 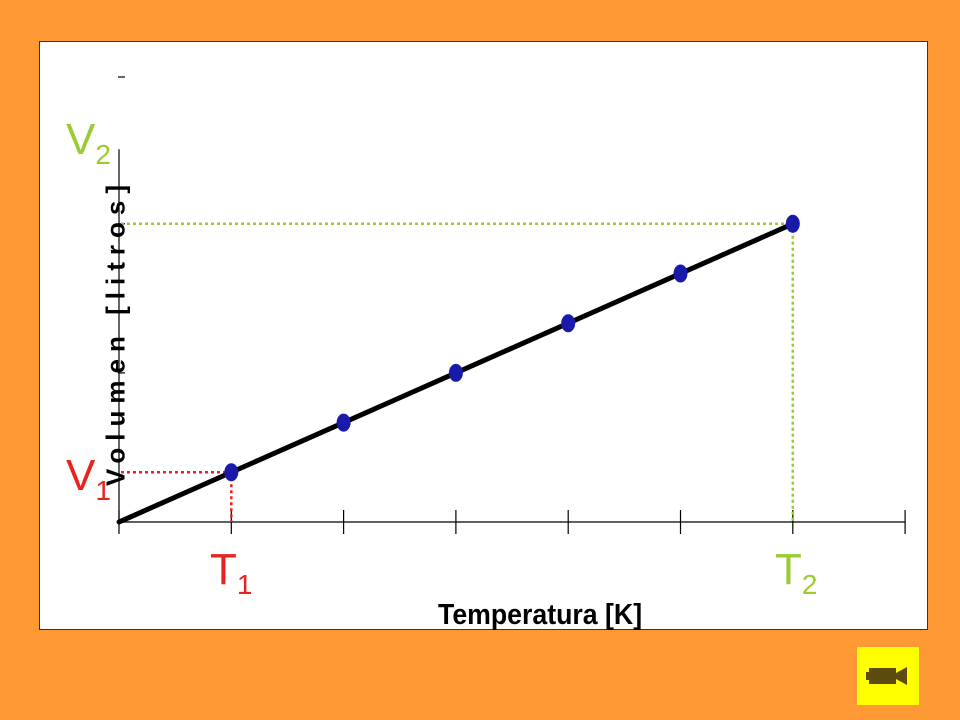 What do you see at coordinates (81, 139) in the screenshot?
I see `v2-label-base: V` at bounding box center [81, 139].